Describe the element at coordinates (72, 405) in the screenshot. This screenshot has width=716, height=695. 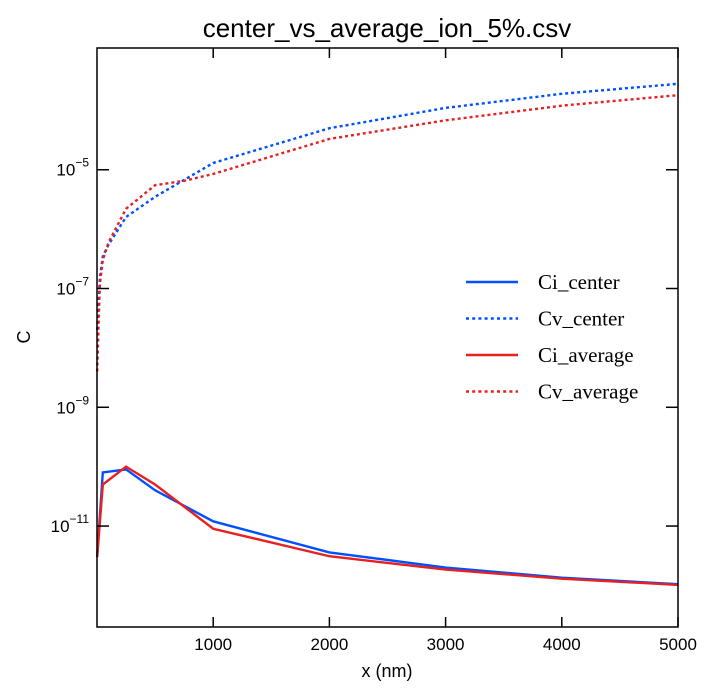
I see `y-tick-label: 10⁻⁹` at that location.